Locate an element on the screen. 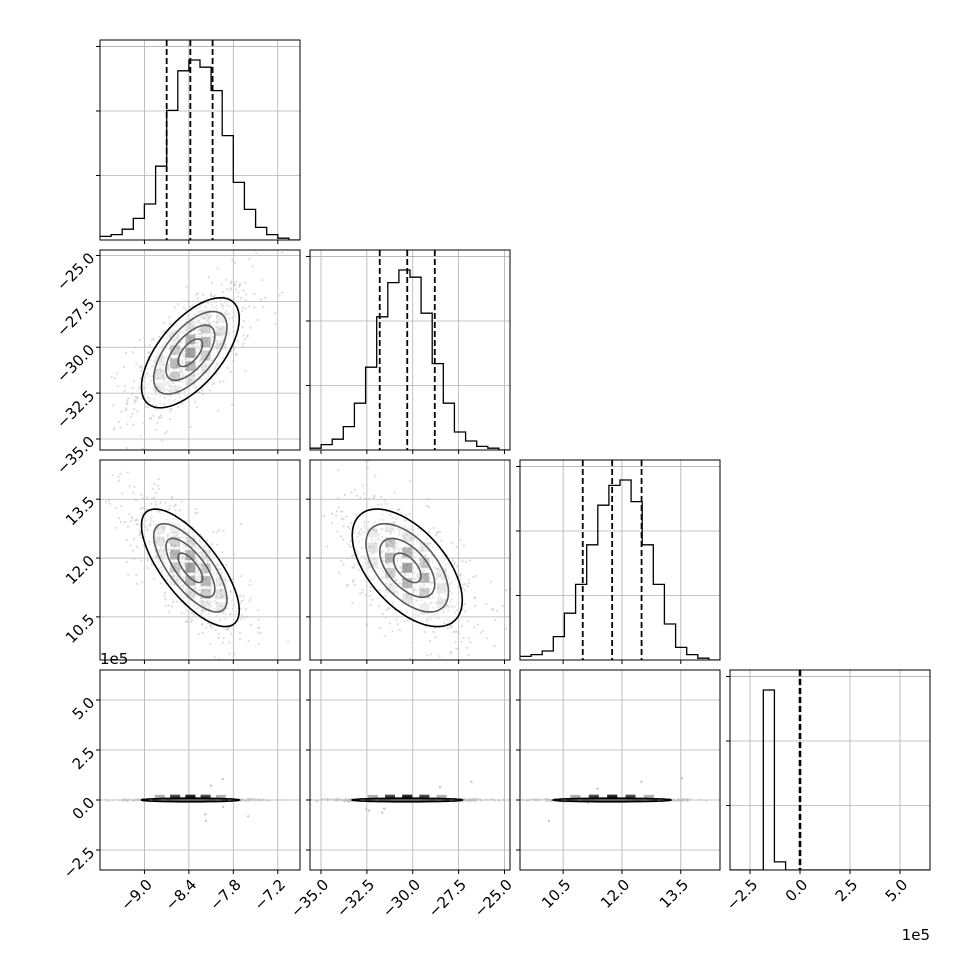 Image resolution: width=970 pixels, height=970 pixels. xtick-label: 2.5 is located at coordinates (847, 891).